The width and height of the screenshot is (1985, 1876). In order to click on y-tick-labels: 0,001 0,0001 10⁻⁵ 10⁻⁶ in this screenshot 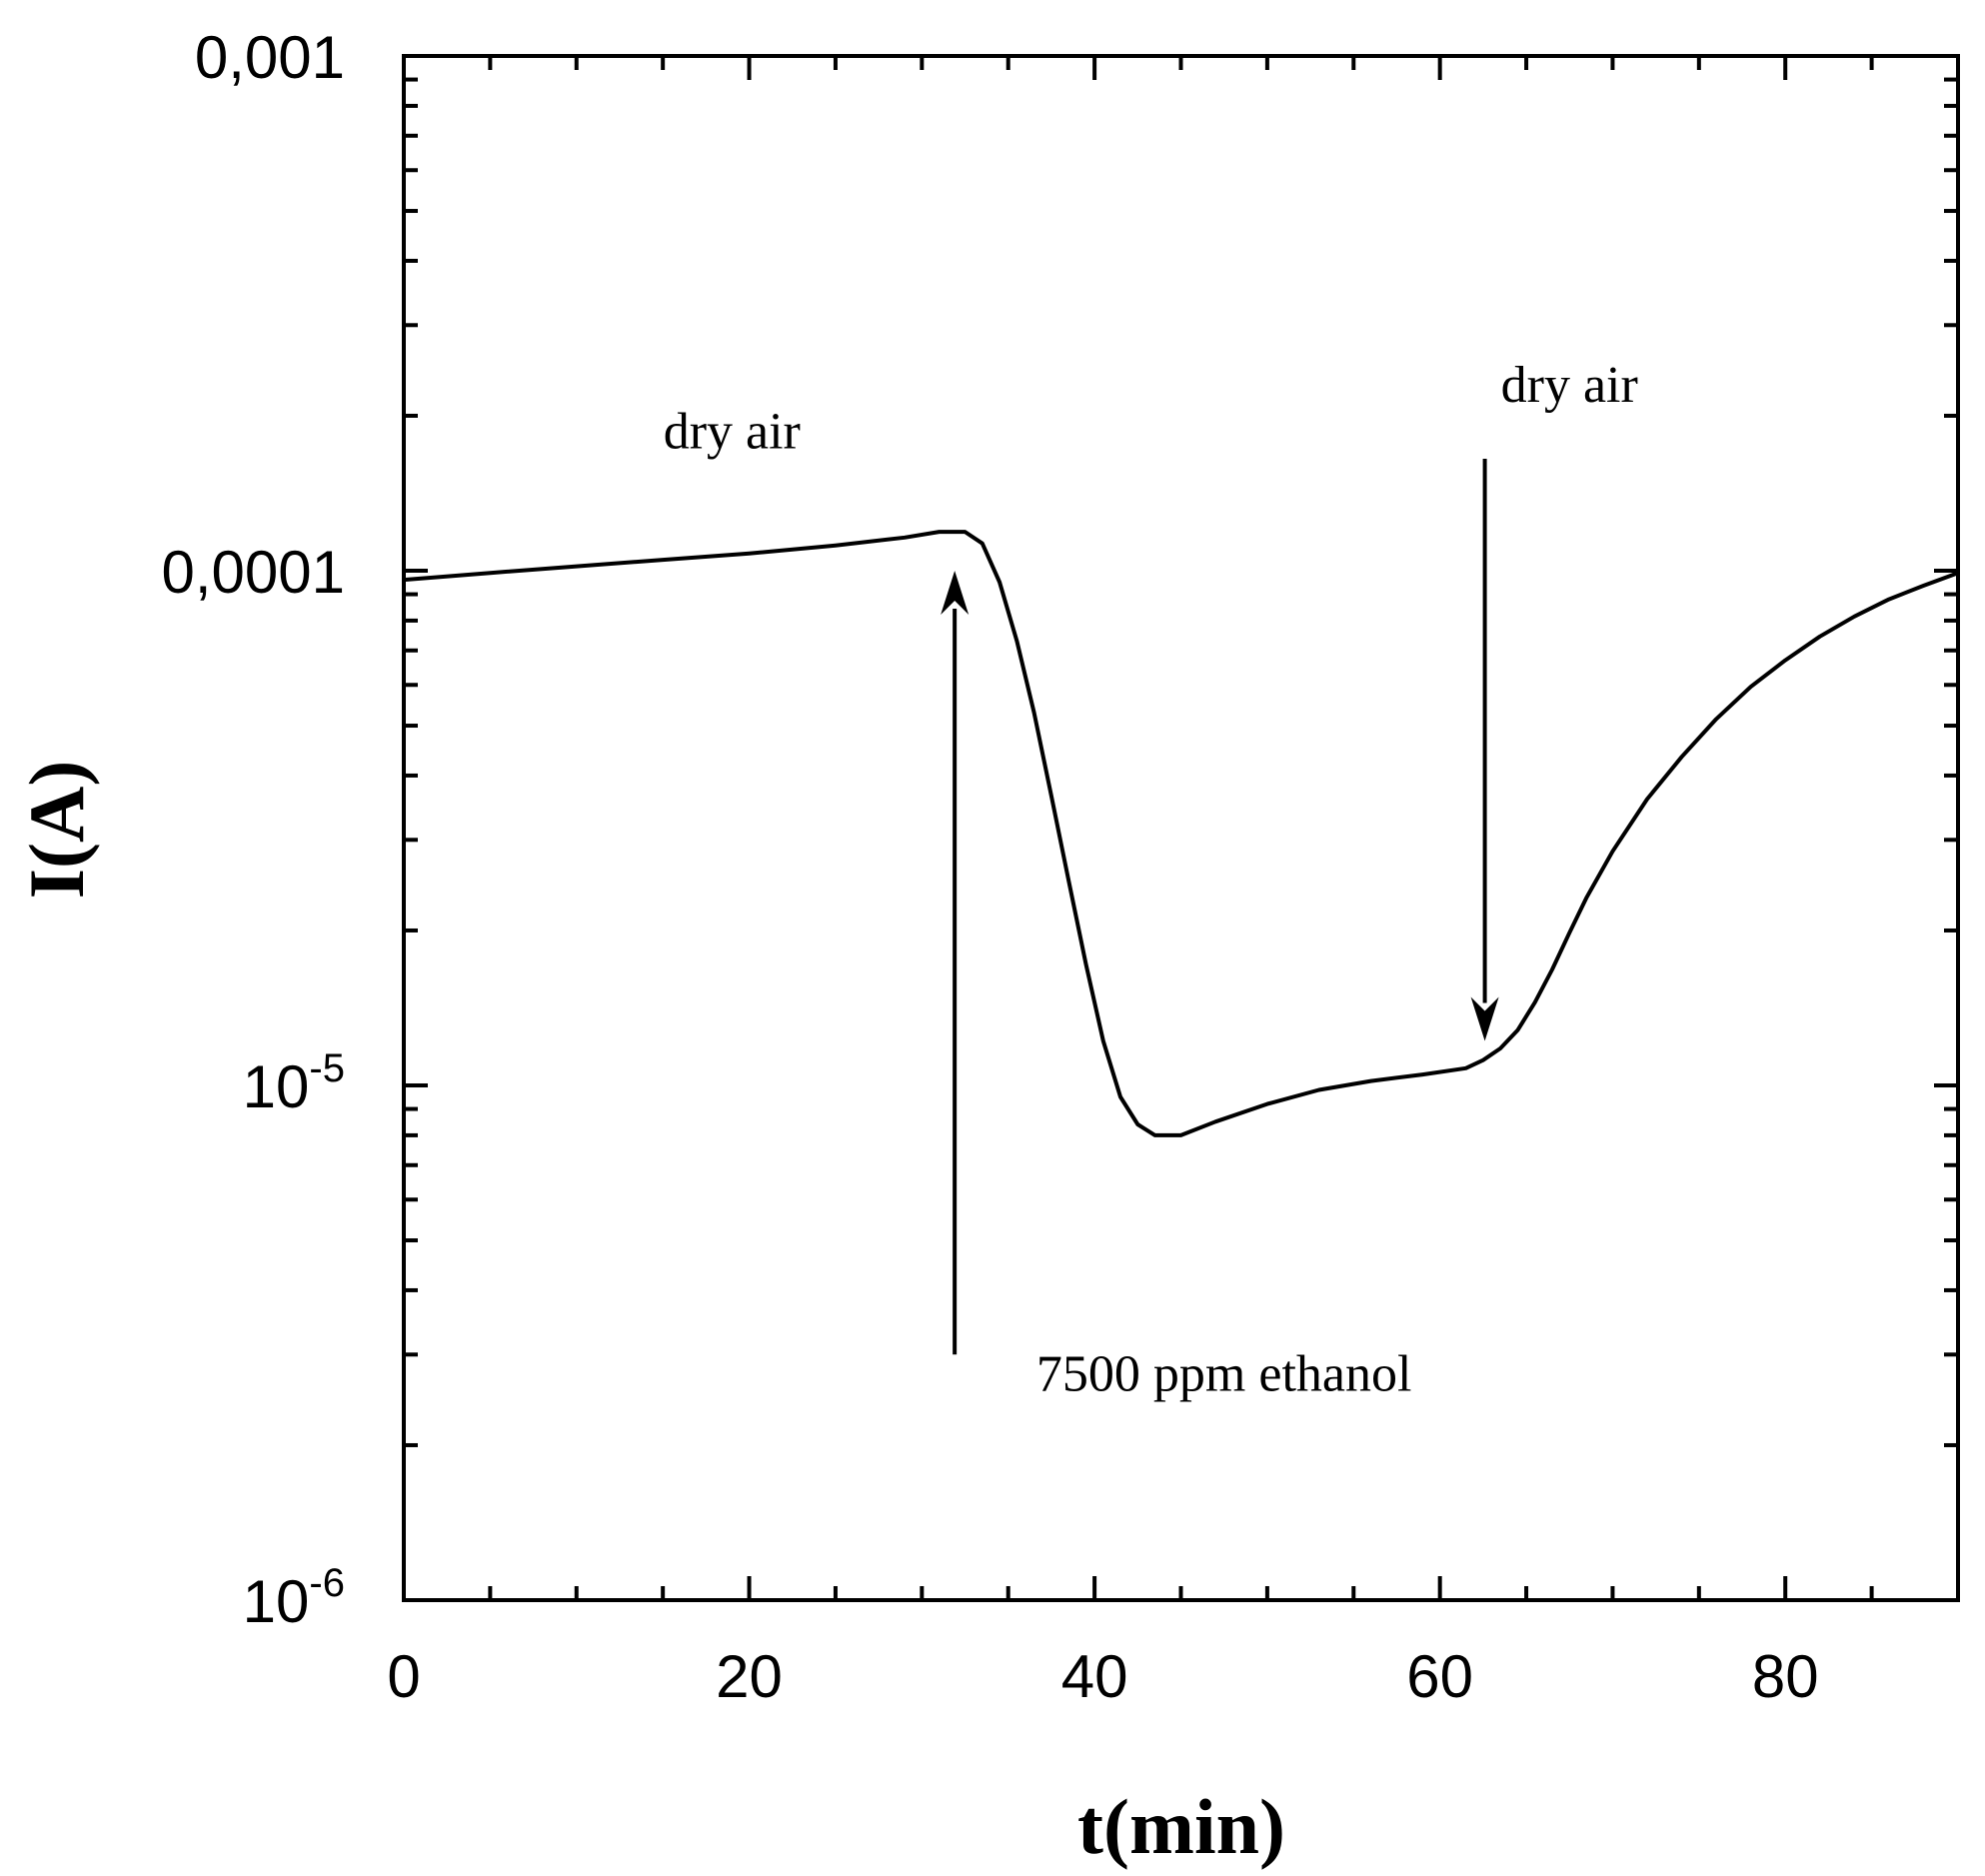, I will do `click(253, 829)`.